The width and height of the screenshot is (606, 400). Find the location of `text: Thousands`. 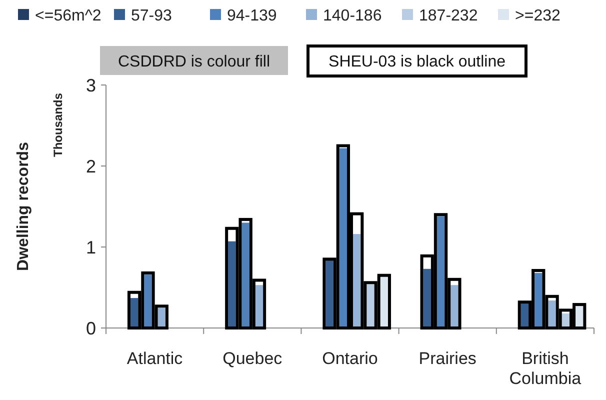

text: Thousands is located at coordinates (58, 125).